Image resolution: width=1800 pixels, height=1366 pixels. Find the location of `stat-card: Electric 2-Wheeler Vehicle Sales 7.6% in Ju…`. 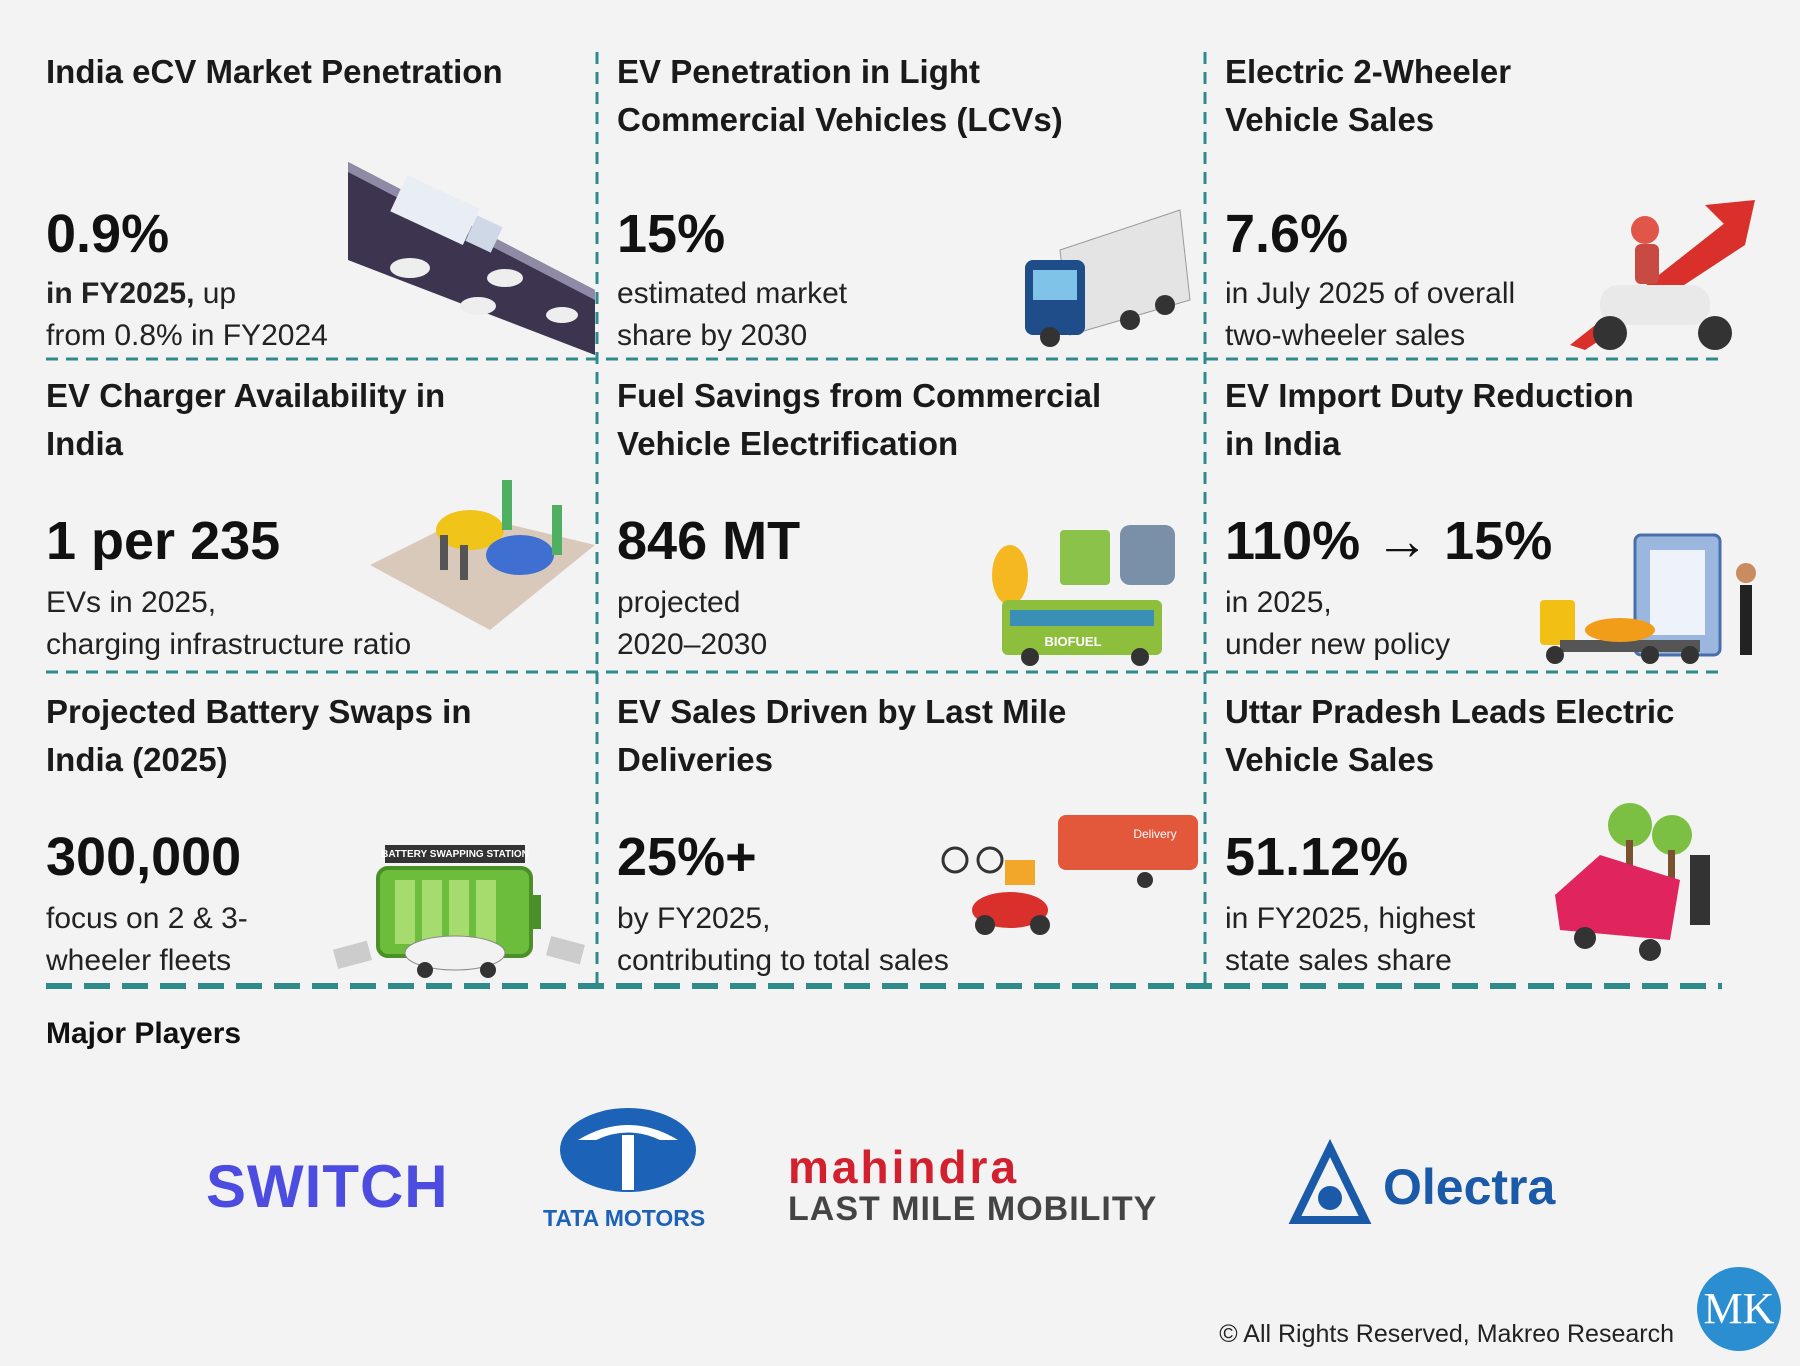

stat-card: Electric 2-Wheeler Vehicle Sales 7.6% in Ju… is located at coordinates (1505, 200).